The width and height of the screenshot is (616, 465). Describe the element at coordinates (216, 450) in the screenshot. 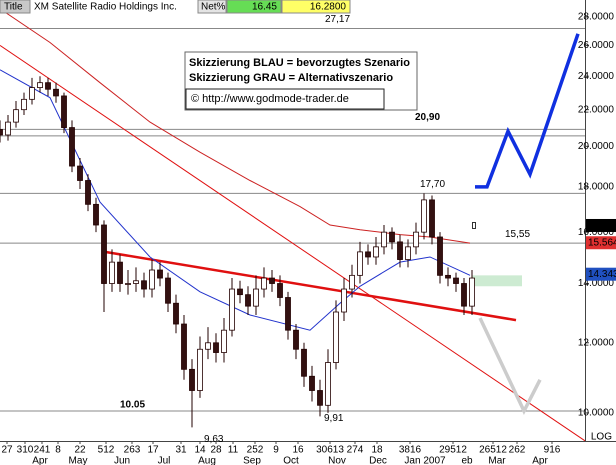

I see `x-tick-label: 28` at that location.